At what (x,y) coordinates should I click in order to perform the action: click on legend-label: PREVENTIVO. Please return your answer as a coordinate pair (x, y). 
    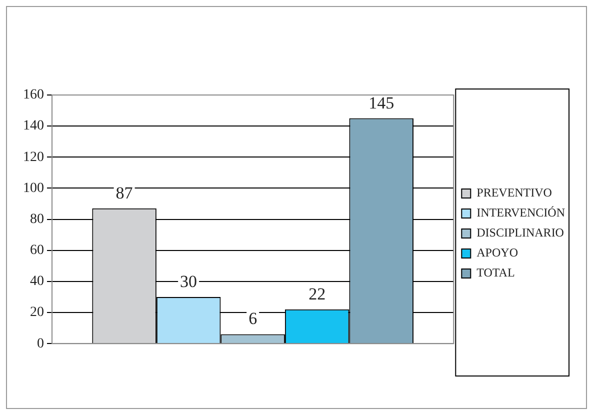
    Looking at the image, I should click on (514, 193).